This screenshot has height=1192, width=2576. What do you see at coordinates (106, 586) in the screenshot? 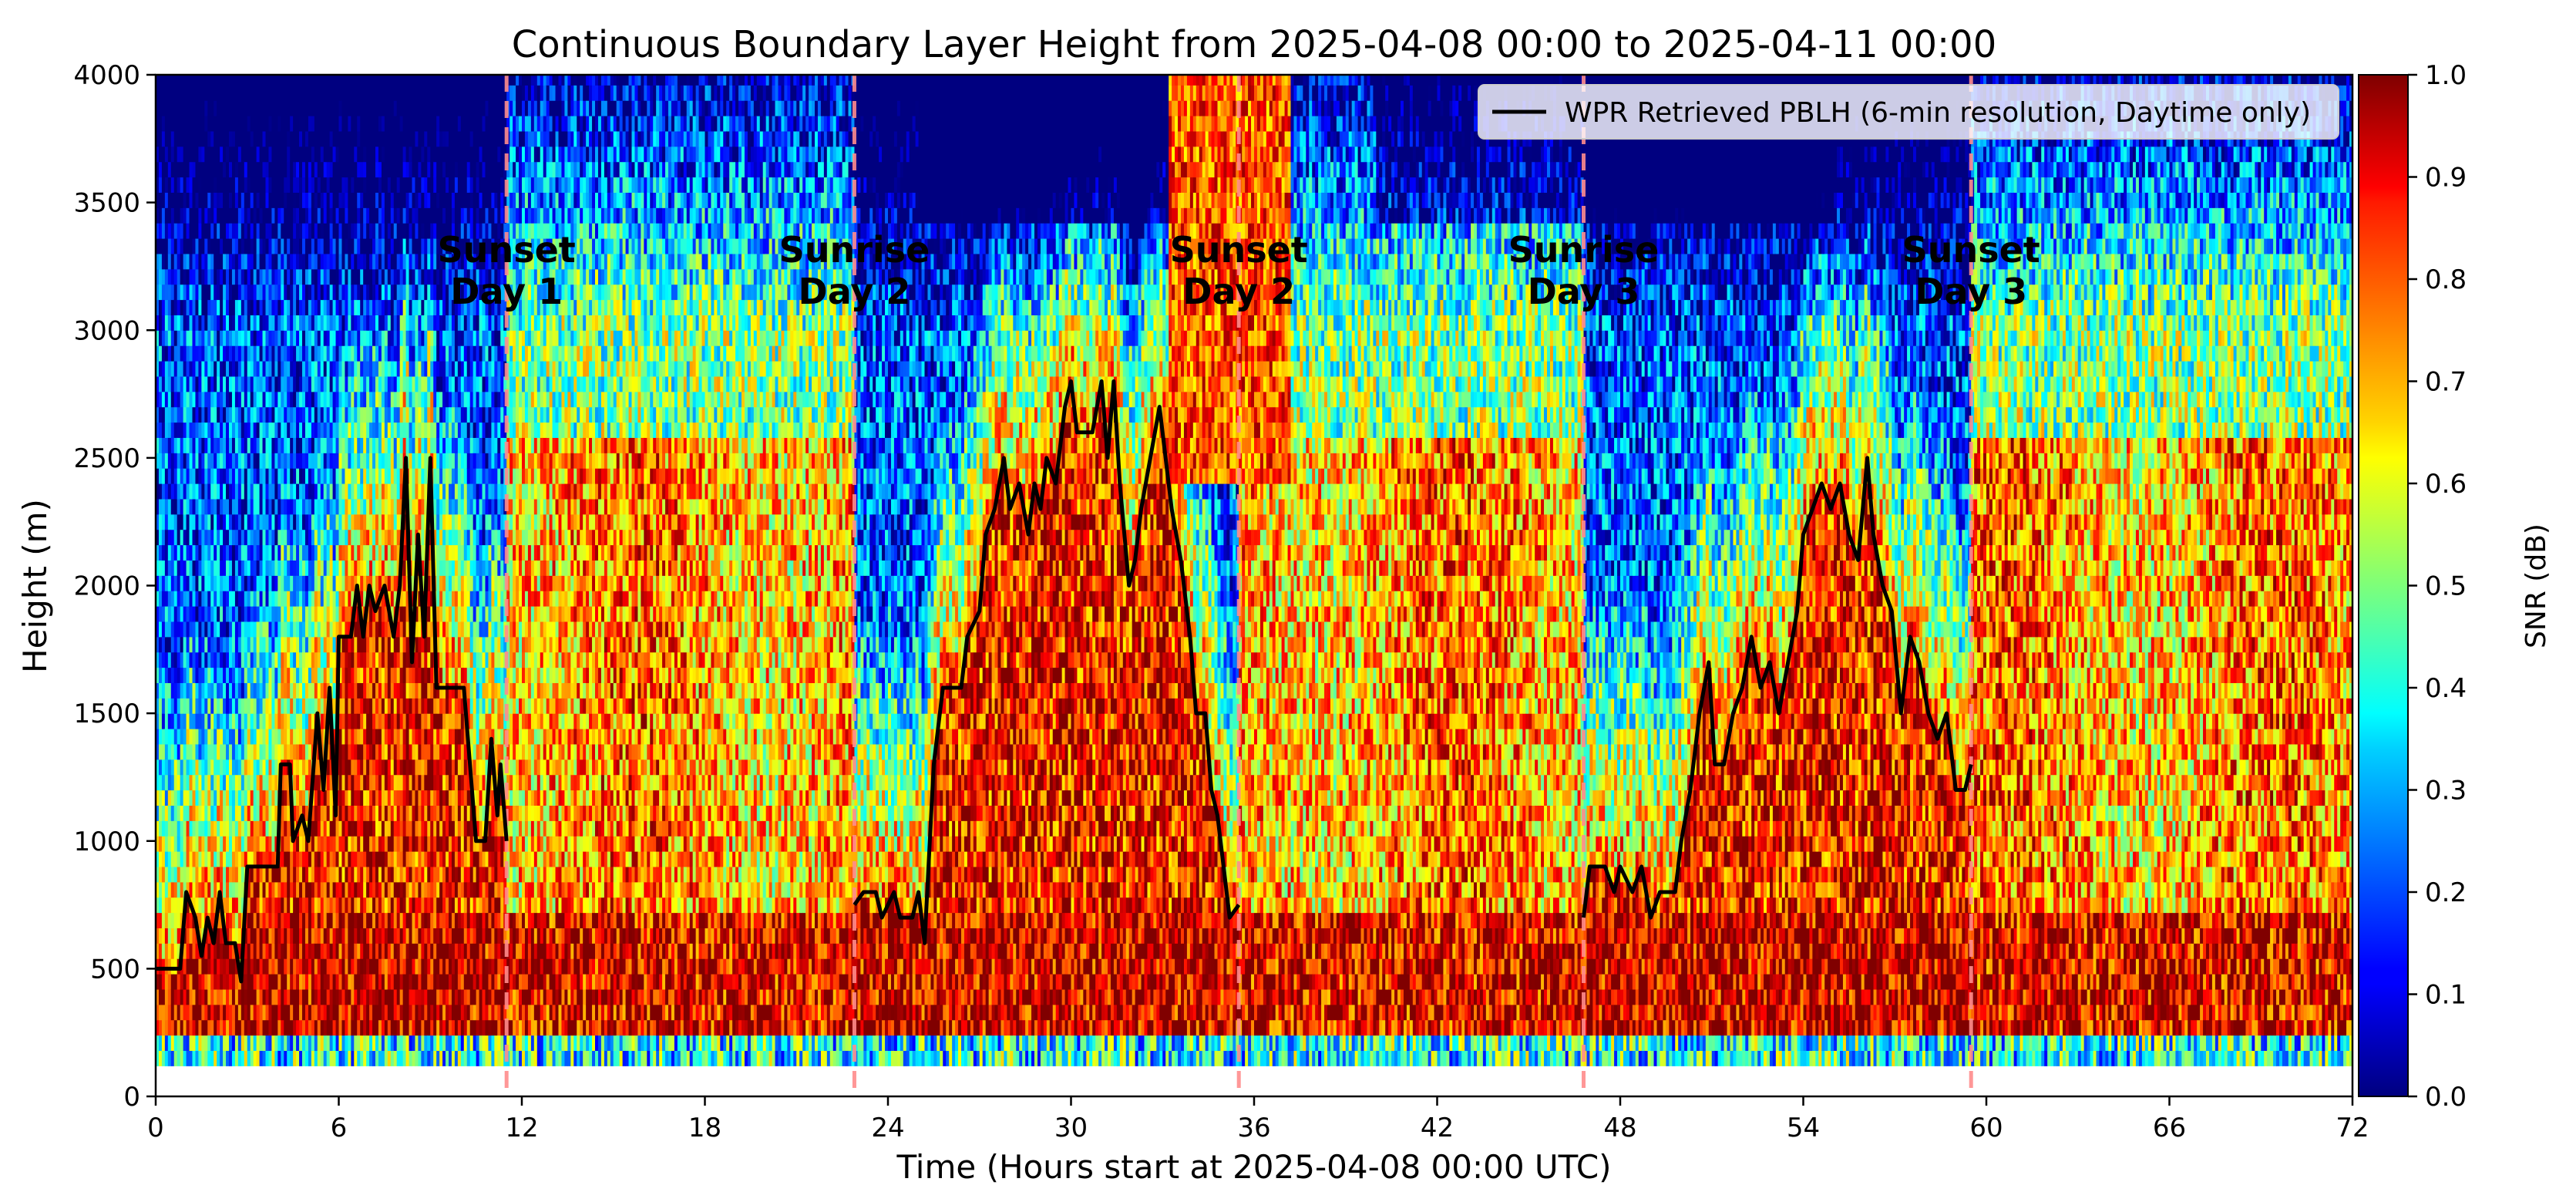
I see `y-tick-label: 2000` at bounding box center [106, 586].